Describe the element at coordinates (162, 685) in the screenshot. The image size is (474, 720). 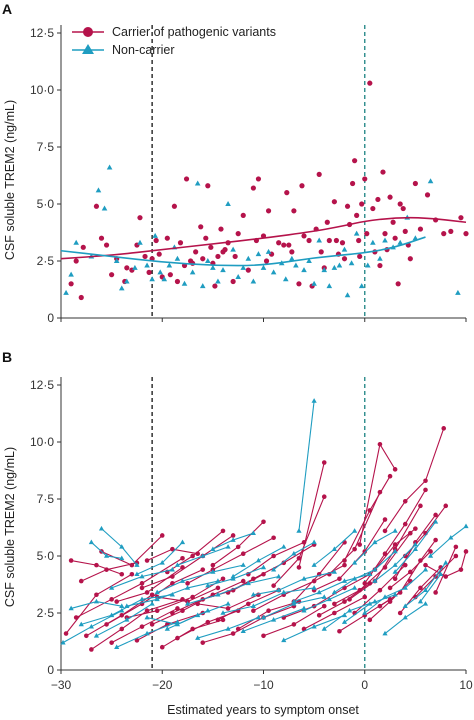
I see `panel-b-x-tick-label: −20` at that location.